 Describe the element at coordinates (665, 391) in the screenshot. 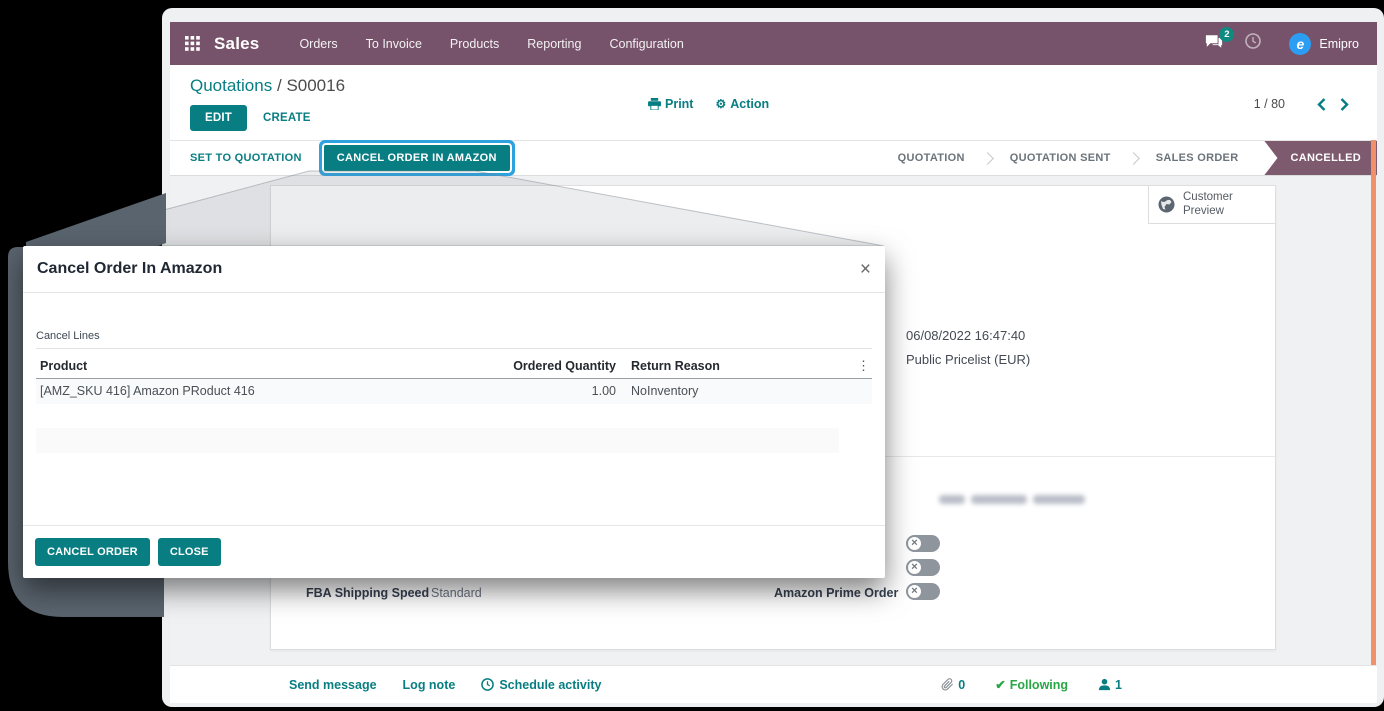

I see `cell-return-reason: NoInventory` at that location.